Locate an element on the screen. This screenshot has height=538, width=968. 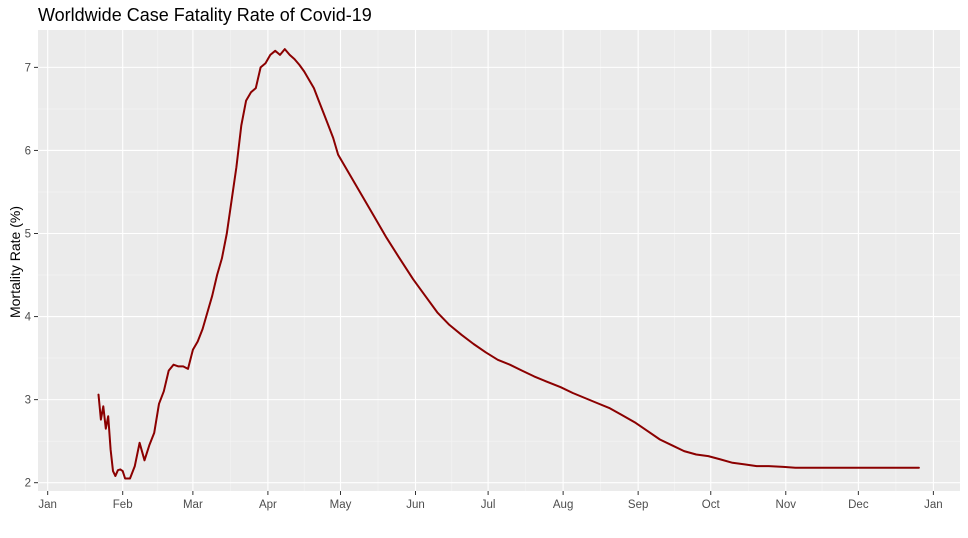
y-tick-label: 3 is located at coordinates (28, 401).